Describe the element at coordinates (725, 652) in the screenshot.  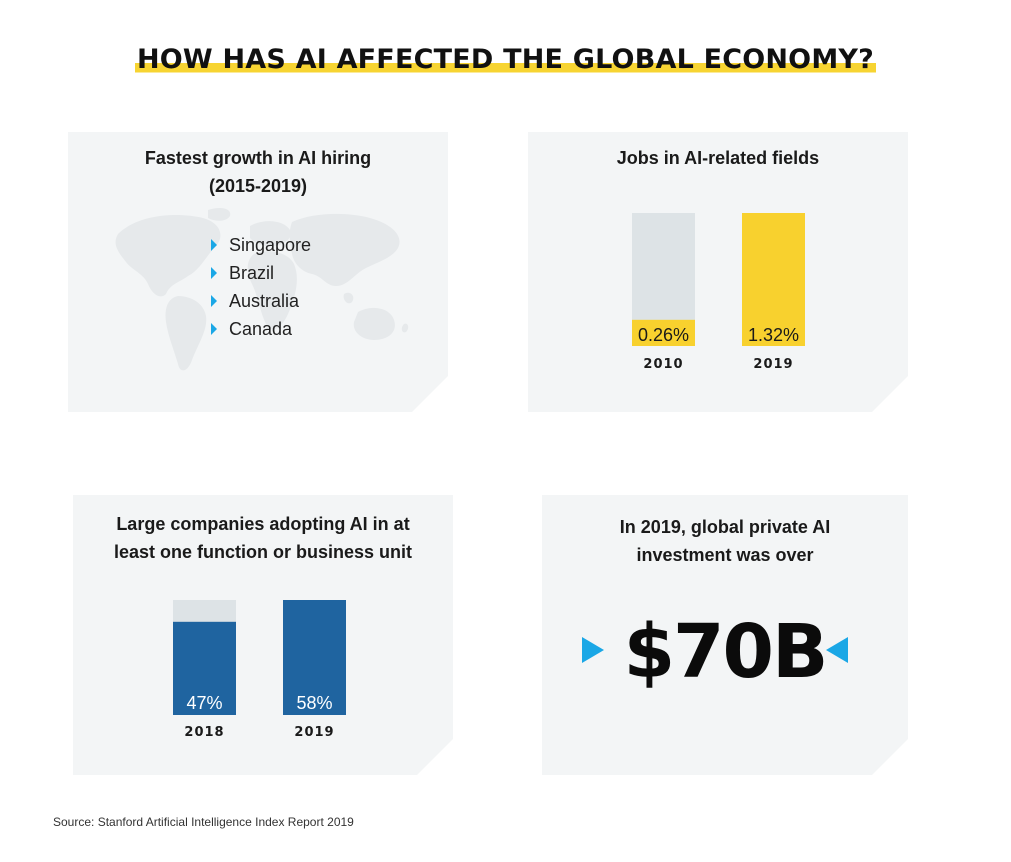
I see `investment-value: $70B` at that location.